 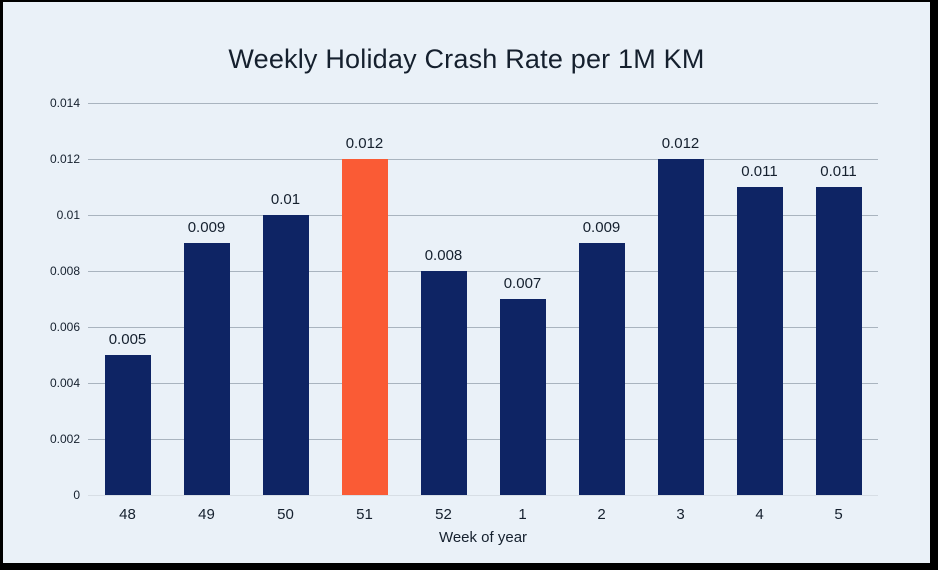 What do you see at coordinates (601, 514) in the screenshot?
I see `x-axis-tick-label: 2` at bounding box center [601, 514].